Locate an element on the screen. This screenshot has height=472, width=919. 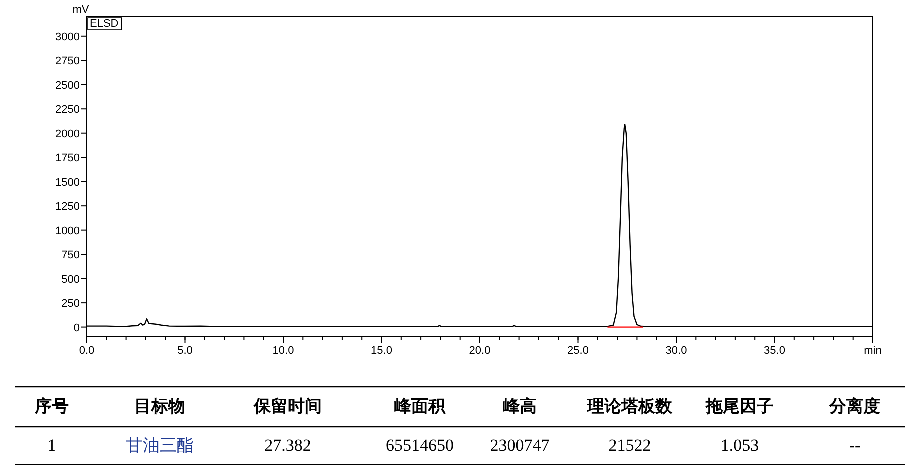
x-tick-label: 30.0 is located at coordinates (677, 351).